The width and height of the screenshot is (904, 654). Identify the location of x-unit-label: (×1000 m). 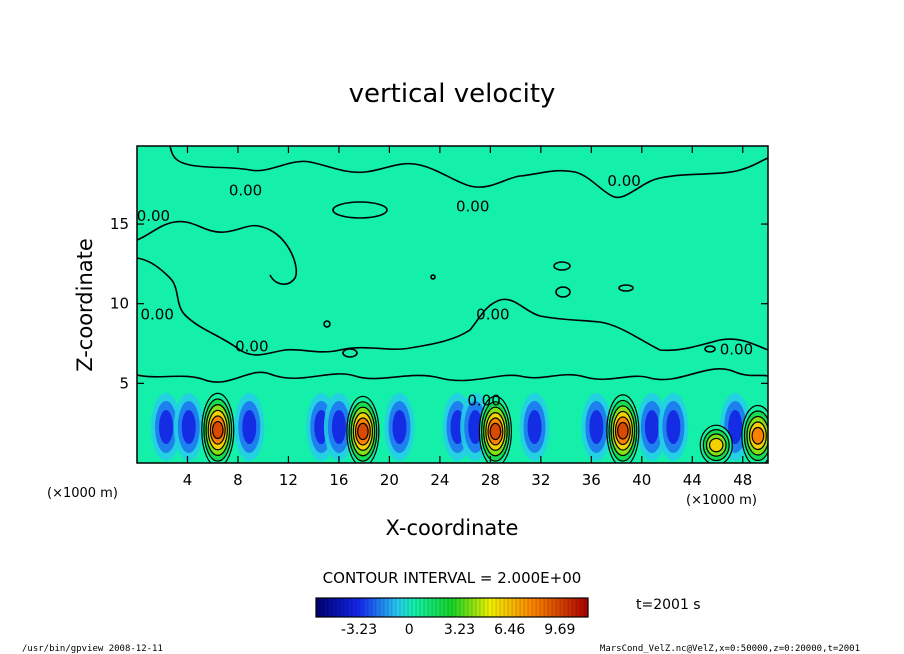
(82, 493).